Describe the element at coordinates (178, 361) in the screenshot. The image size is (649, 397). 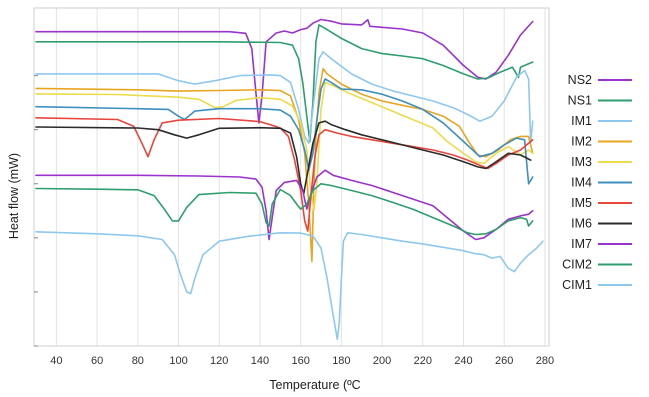
I see `x-tick-label: 100` at that location.